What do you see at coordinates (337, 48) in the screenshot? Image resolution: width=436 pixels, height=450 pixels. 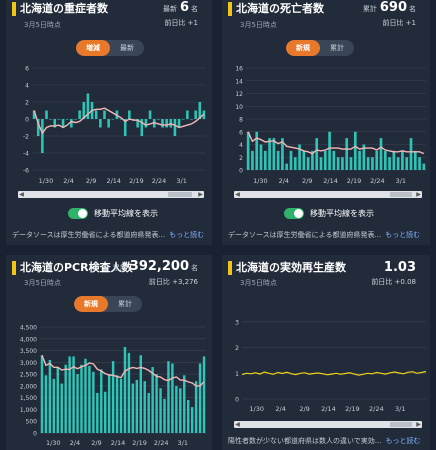 I see `deaths-tab-cumulative: 累計` at bounding box center [337, 48].